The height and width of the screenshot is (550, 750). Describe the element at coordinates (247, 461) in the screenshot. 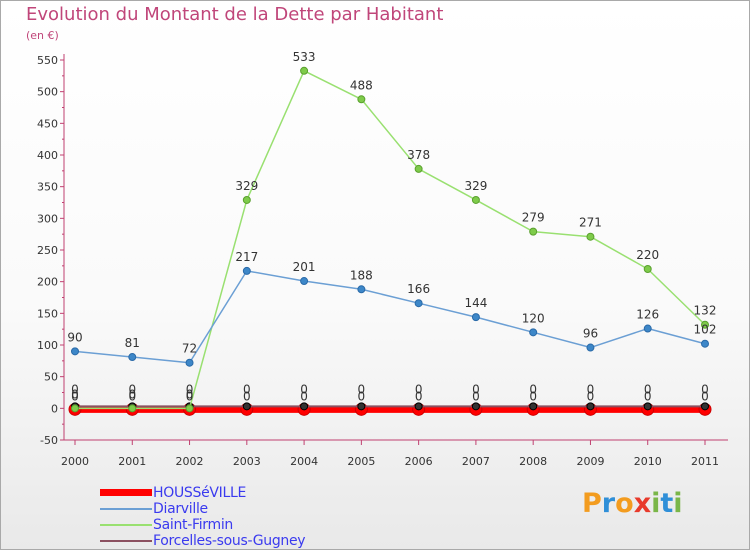

I see `x-tick-label: 2003` at that location.